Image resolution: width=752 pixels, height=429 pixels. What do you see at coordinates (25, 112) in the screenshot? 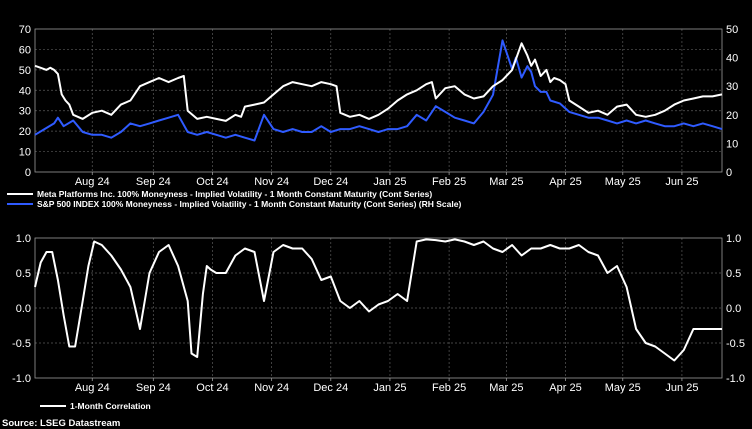
I see `y-left-tick-label: 30` at bounding box center [25, 112].